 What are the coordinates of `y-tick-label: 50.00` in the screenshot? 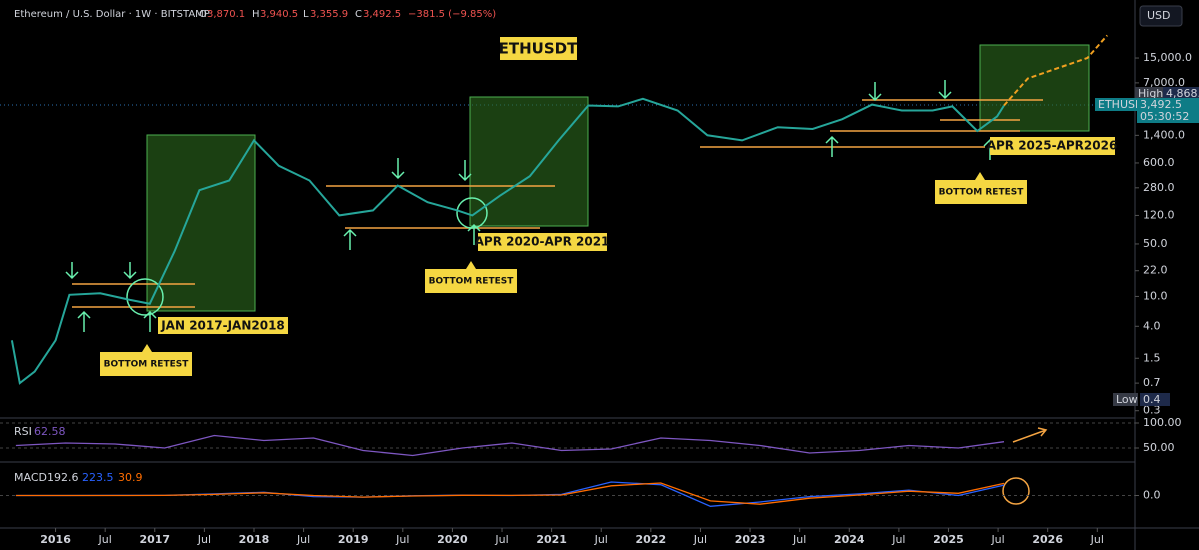 It's located at (1159, 447).